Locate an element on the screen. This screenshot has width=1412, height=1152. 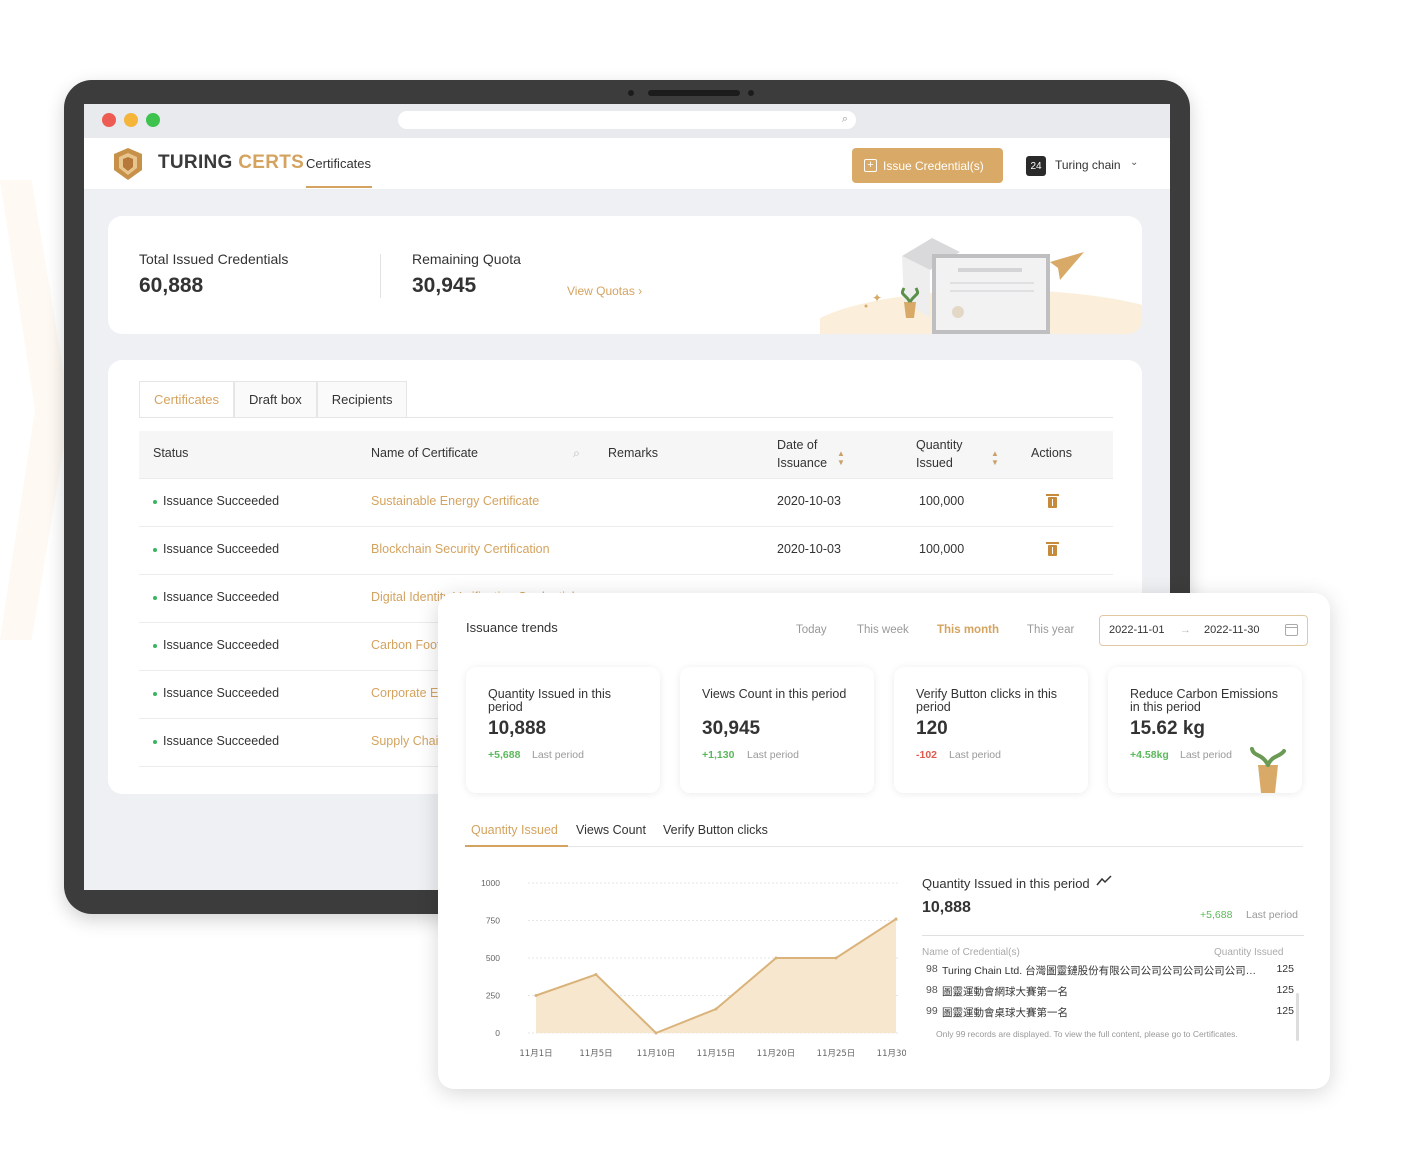
range-this-week: This week is located at coordinates (883, 630).